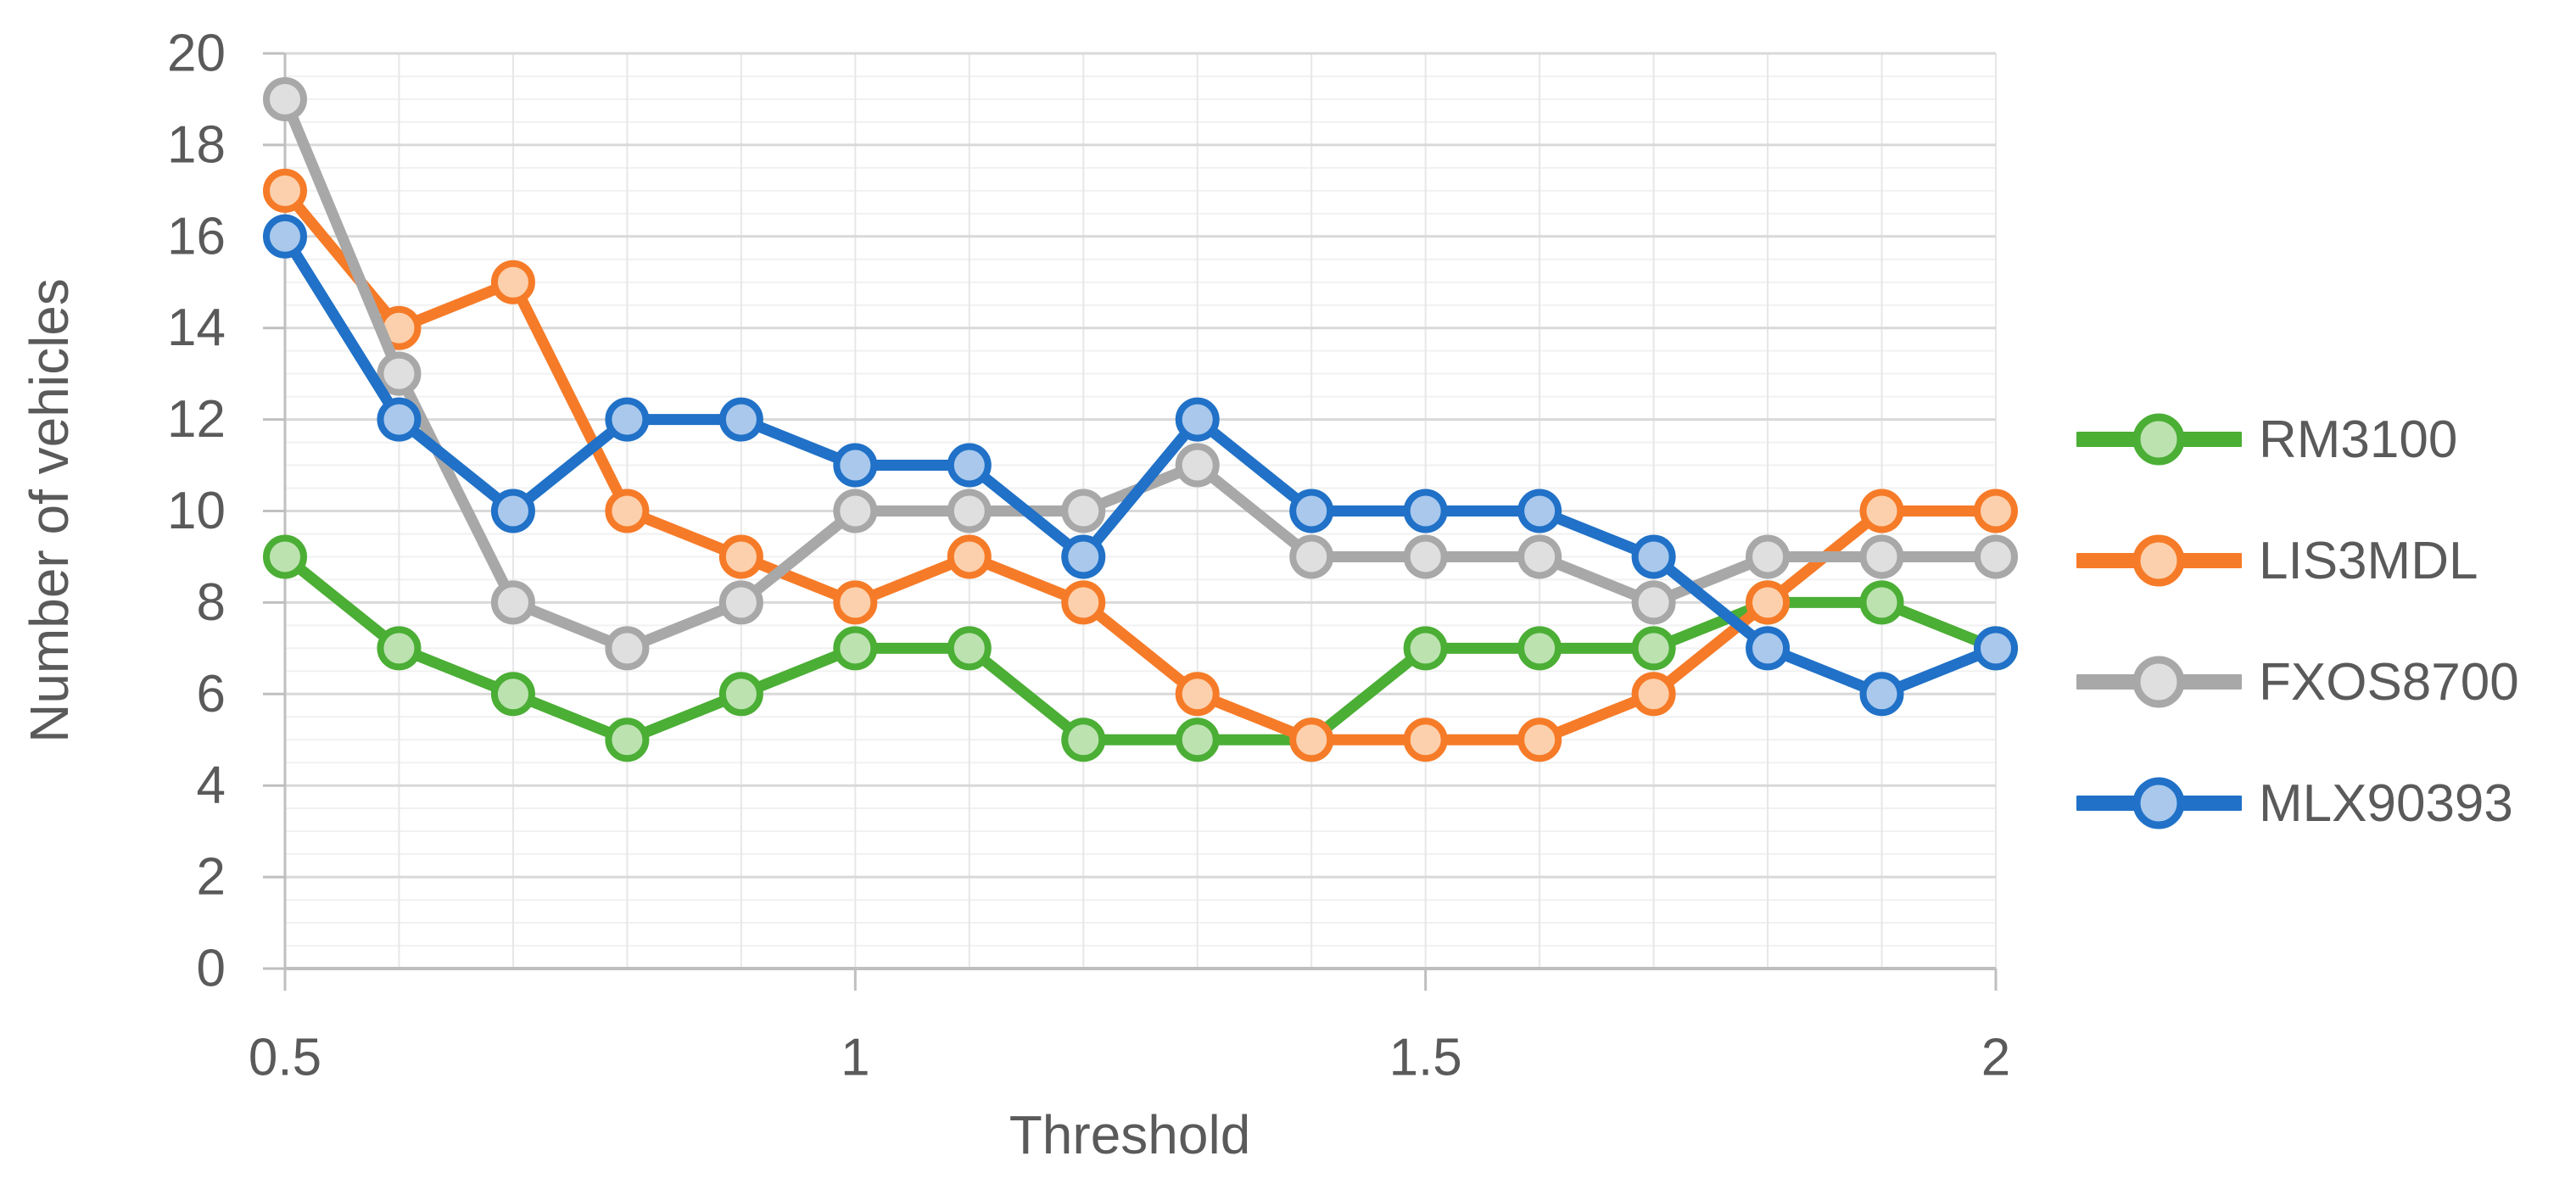  Describe the element at coordinates (1995, 1058) in the screenshot. I see `x-tick-label: 2` at that location.